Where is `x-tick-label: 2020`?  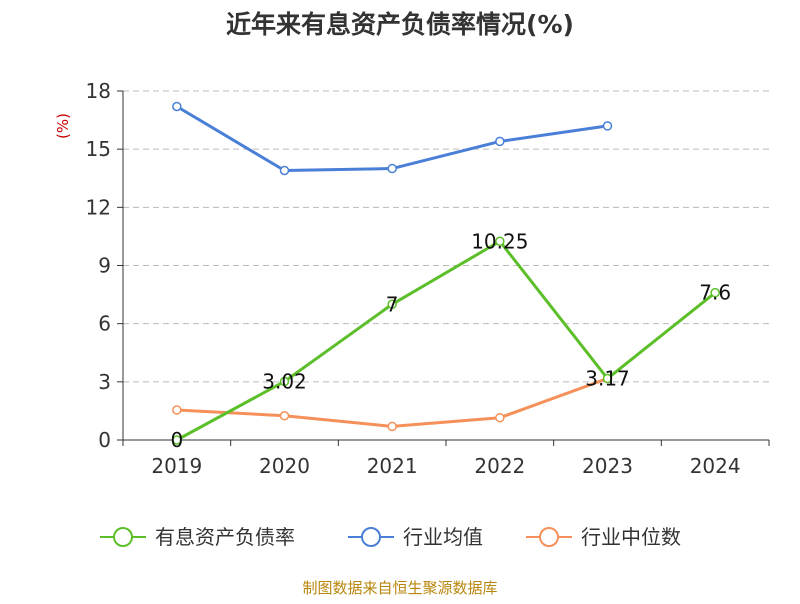 x-tick-label: 2020 is located at coordinates (284, 466).